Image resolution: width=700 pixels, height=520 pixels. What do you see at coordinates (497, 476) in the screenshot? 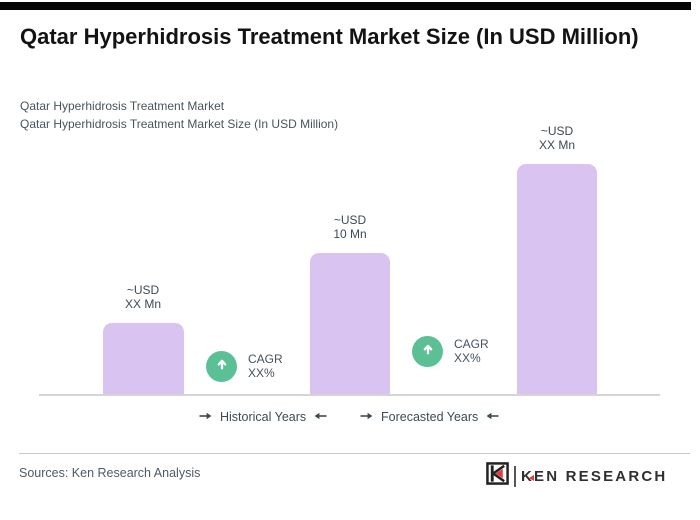
I see `ken-research-logo-mark-icon` at bounding box center [497, 476].